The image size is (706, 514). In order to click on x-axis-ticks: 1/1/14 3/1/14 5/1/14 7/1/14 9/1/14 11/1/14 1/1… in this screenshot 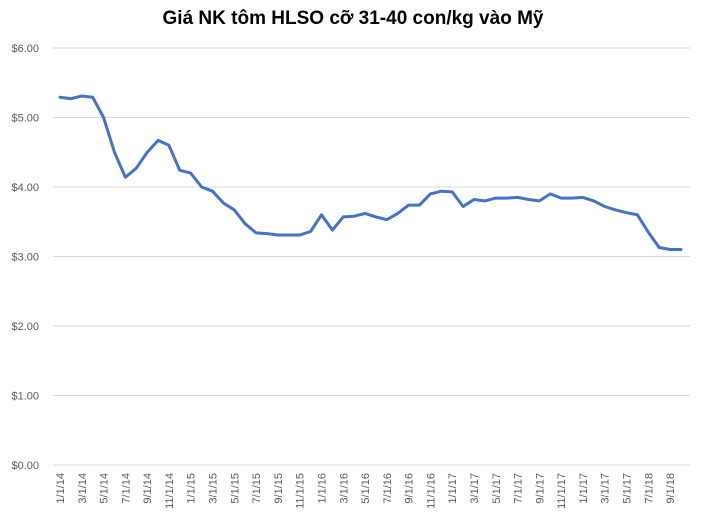, I will do `click(366, 491)`.